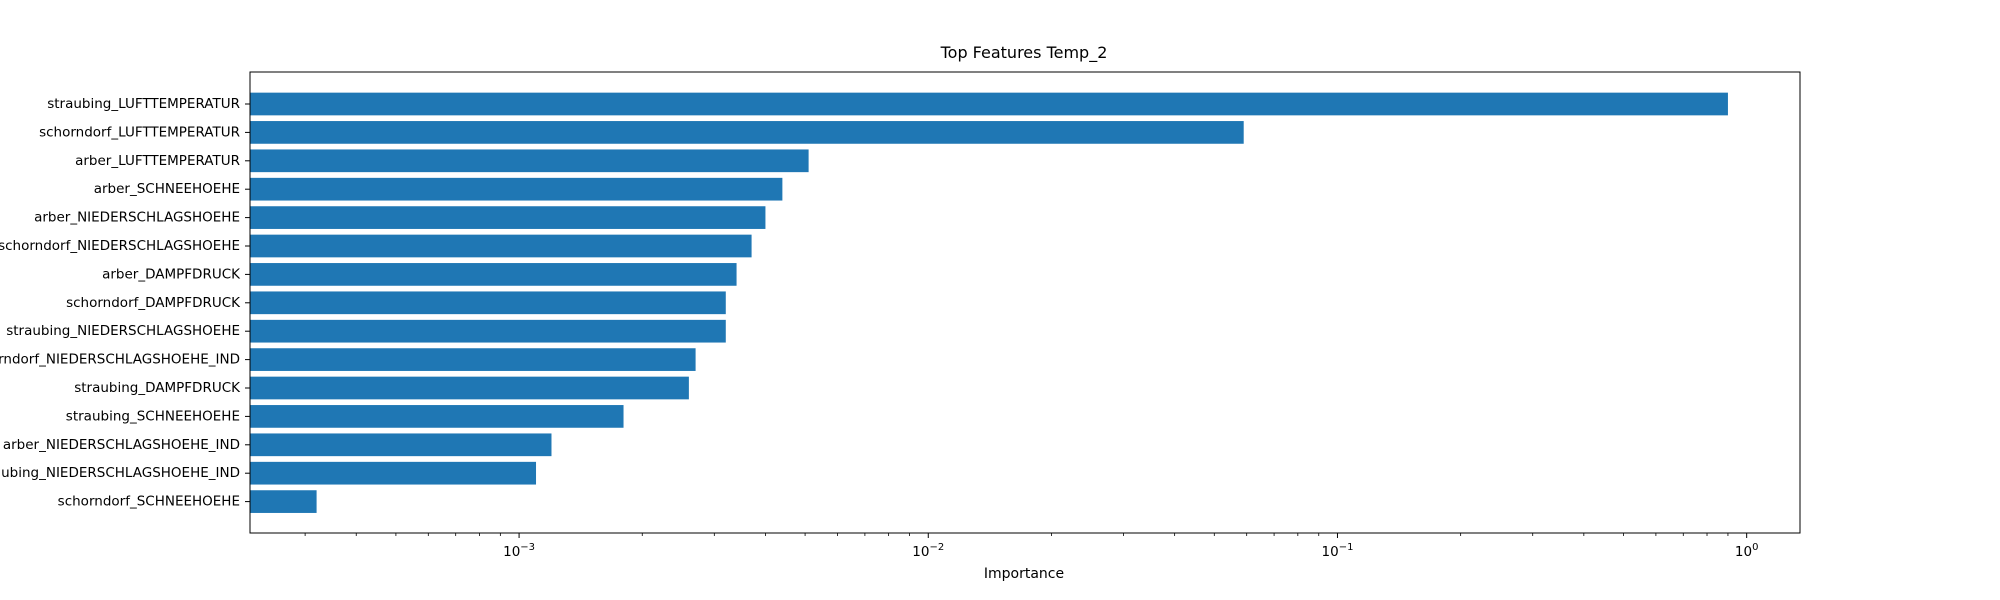  What do you see at coordinates (1031, 546) in the screenshot?
I see `x-axis-ticks: 10⁻³ 10⁻² 10⁻¹ 10⁰` at bounding box center [1031, 546].